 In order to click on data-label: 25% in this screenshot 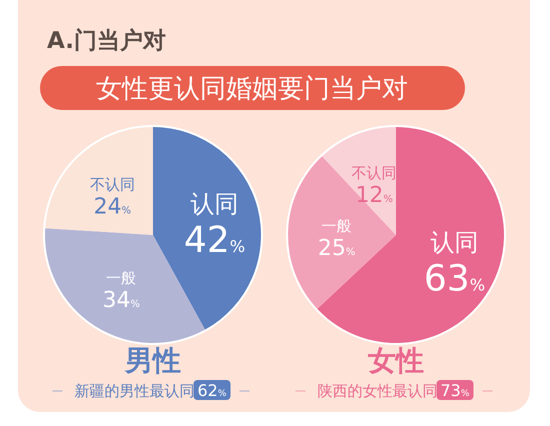, I will do `click(337, 249)`.